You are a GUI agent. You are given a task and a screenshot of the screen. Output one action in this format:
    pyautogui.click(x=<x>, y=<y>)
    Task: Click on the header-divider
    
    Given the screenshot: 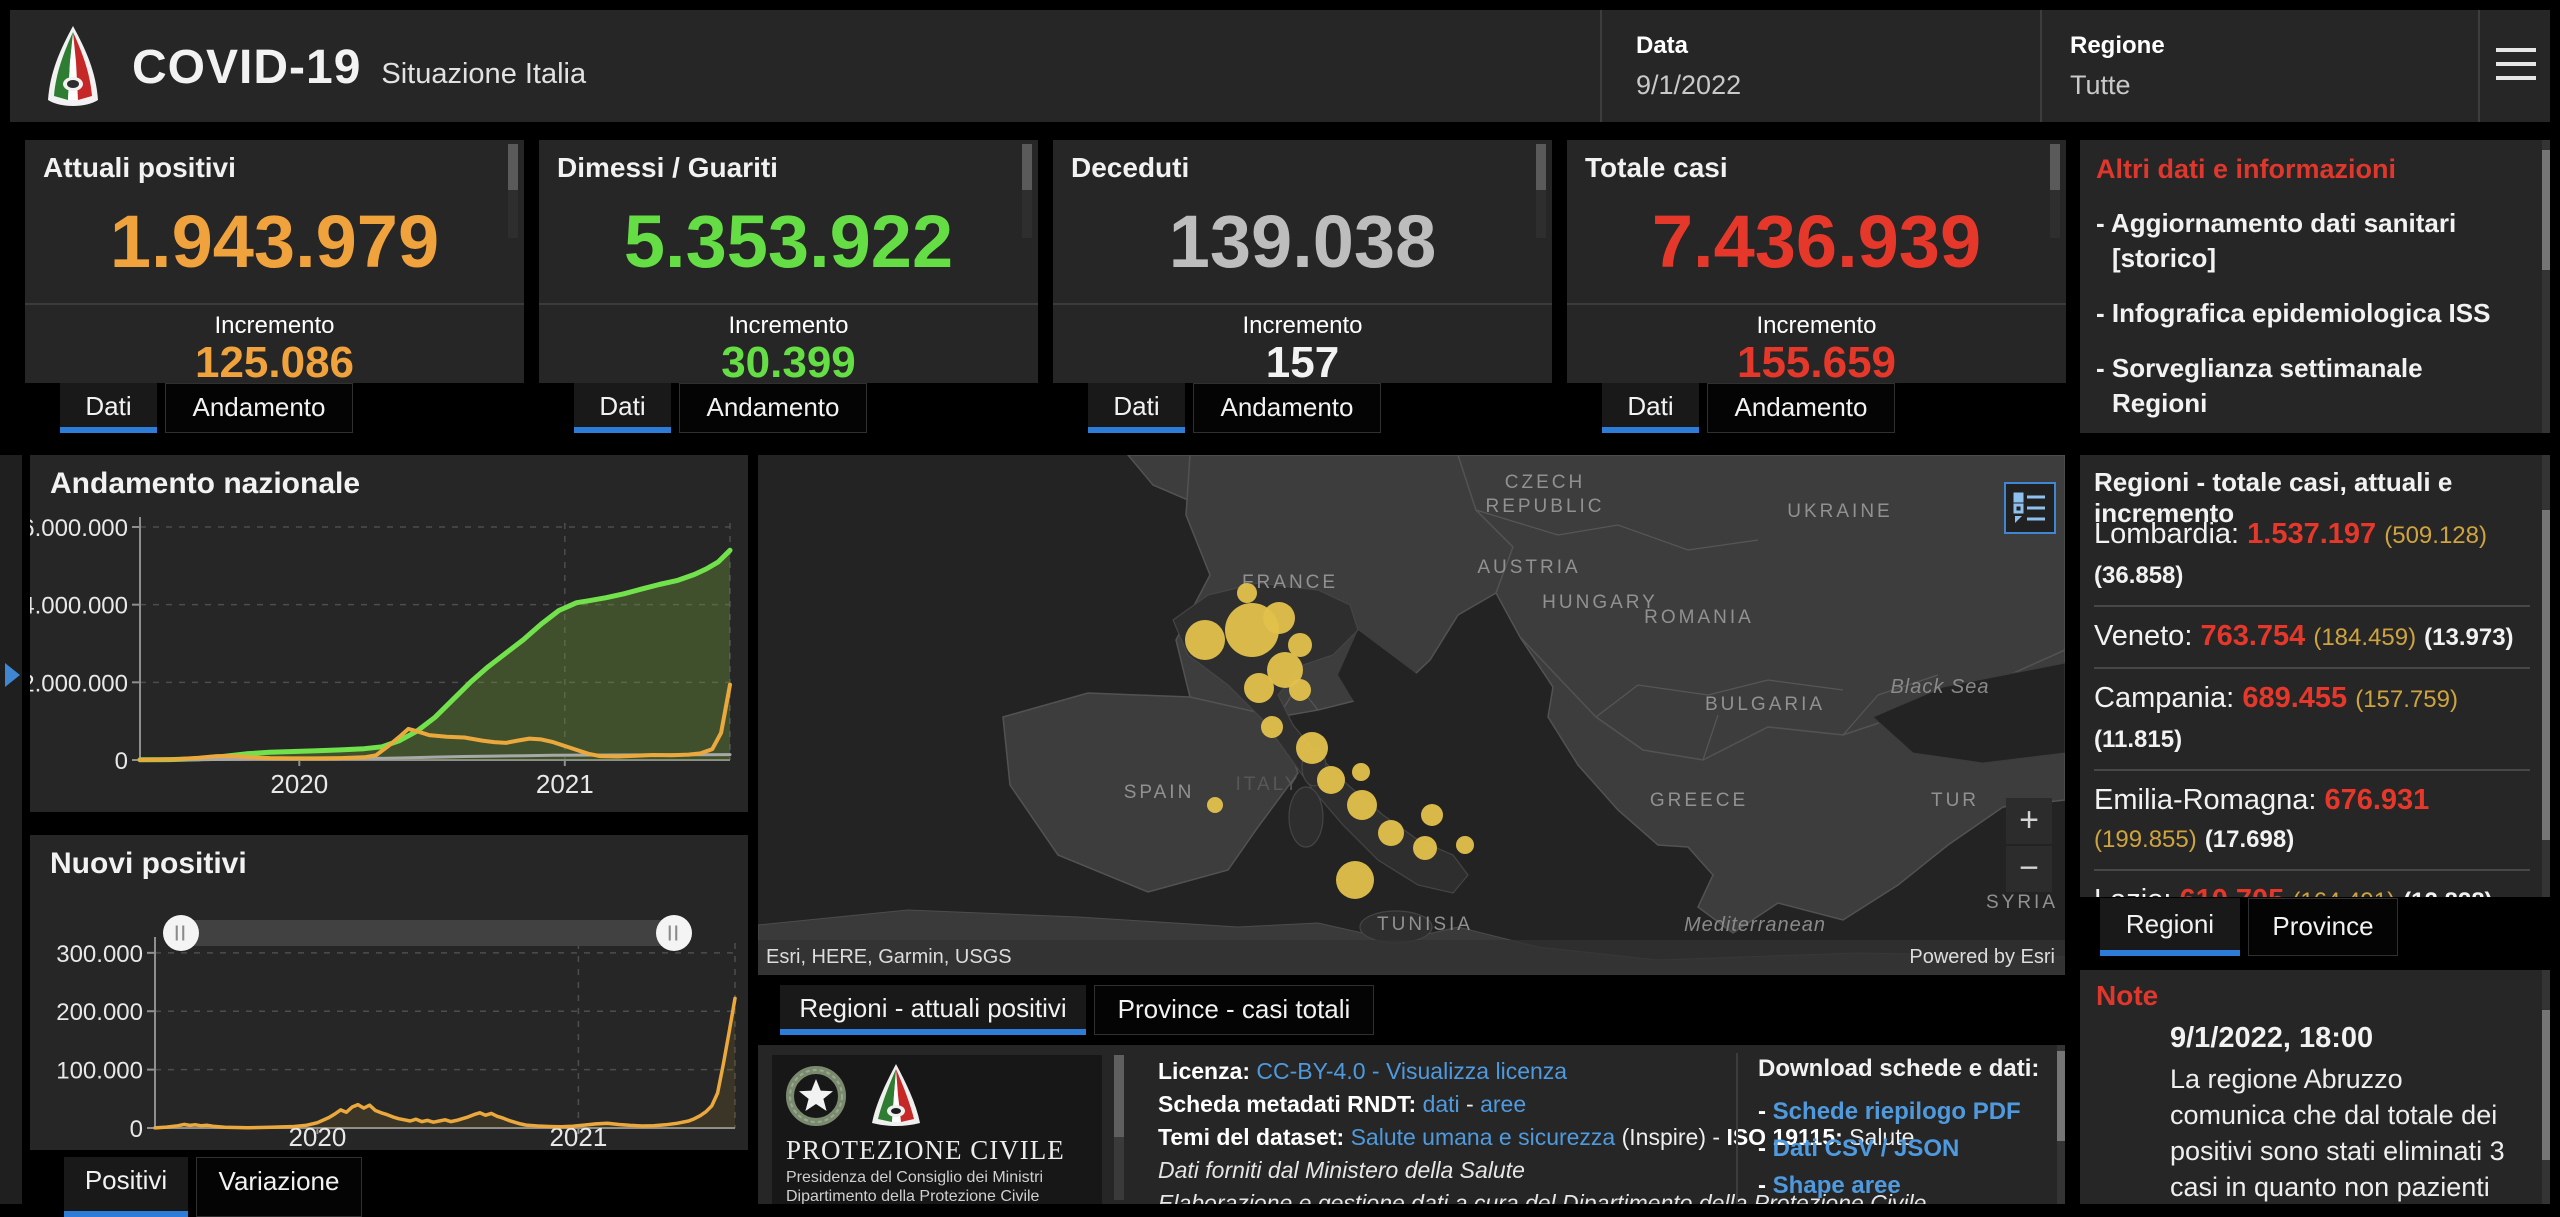 What is the action you would take?
    pyautogui.click(x=1601, y=66)
    